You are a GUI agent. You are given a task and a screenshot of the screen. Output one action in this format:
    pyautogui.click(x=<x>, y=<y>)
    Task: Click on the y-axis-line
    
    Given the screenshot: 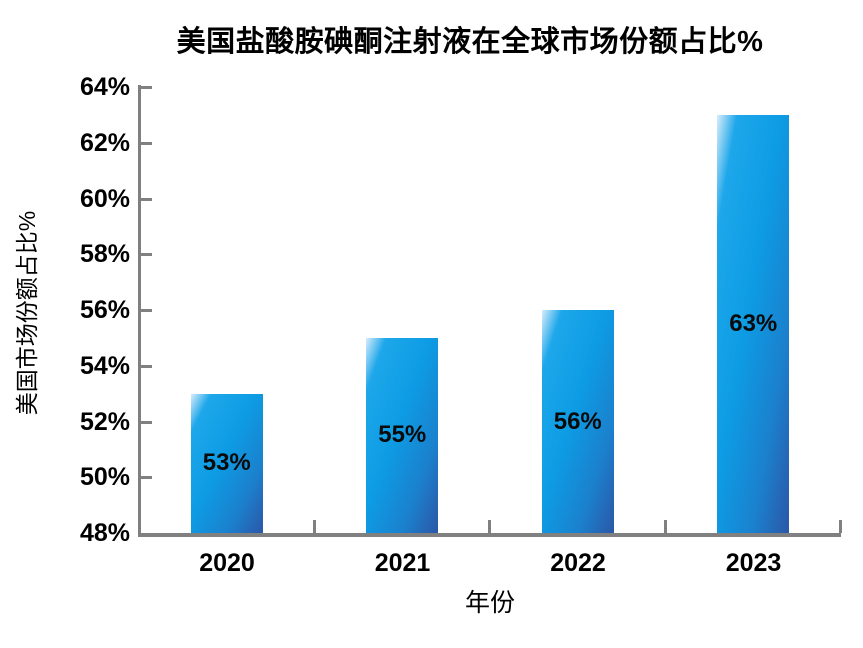 What is the action you would take?
    pyautogui.click(x=139, y=311)
    